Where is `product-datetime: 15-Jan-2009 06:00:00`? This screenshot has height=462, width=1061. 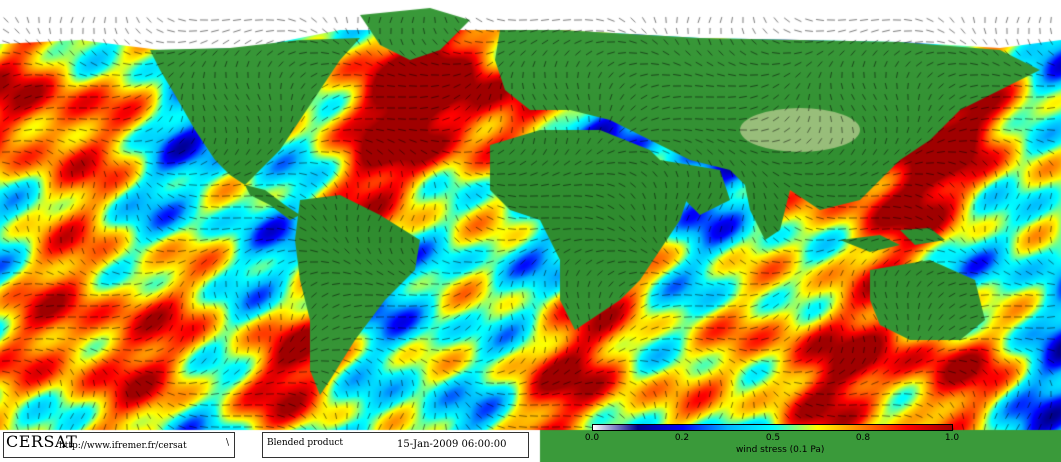
product-datetime: 15-Jan-2009 06:00:00 is located at coordinates (452, 444).